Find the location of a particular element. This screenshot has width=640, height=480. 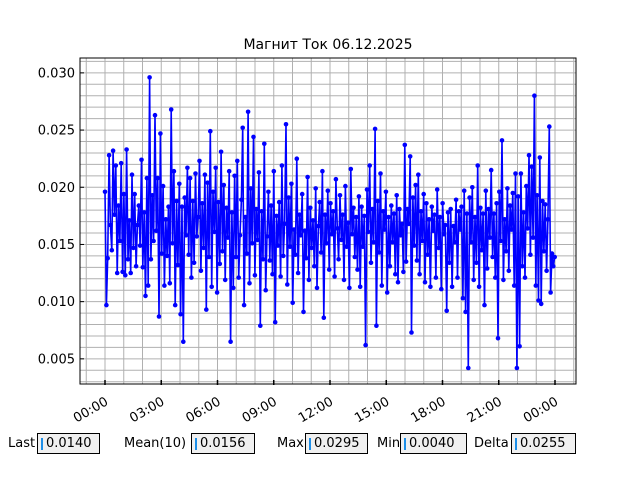

stat-max-field: 0.0295 is located at coordinates (336, 443).